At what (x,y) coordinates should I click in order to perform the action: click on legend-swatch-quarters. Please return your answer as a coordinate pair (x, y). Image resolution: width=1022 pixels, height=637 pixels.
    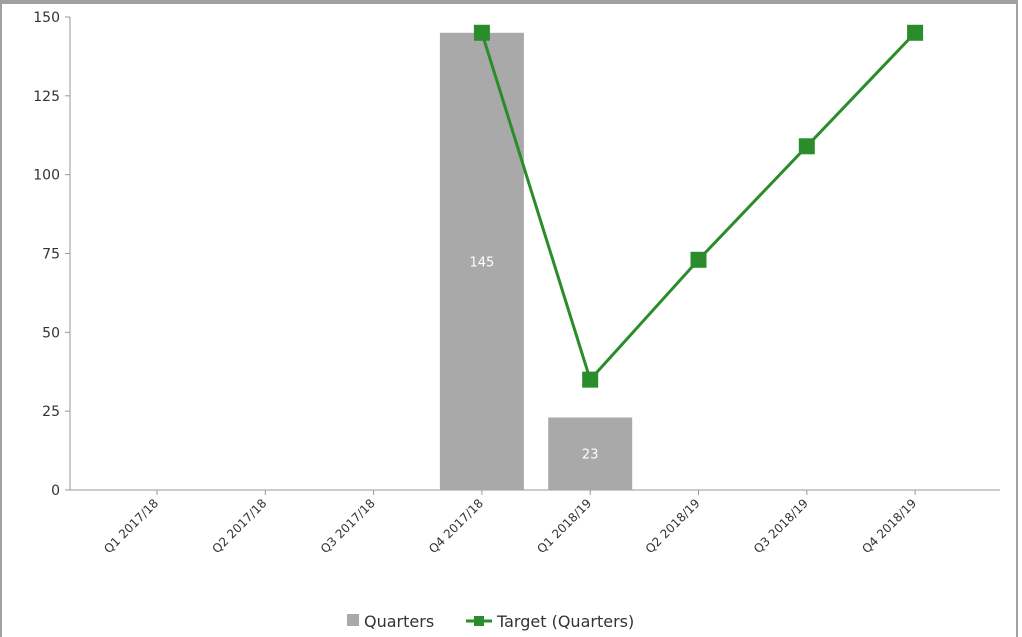
    Looking at the image, I should click on (353, 620).